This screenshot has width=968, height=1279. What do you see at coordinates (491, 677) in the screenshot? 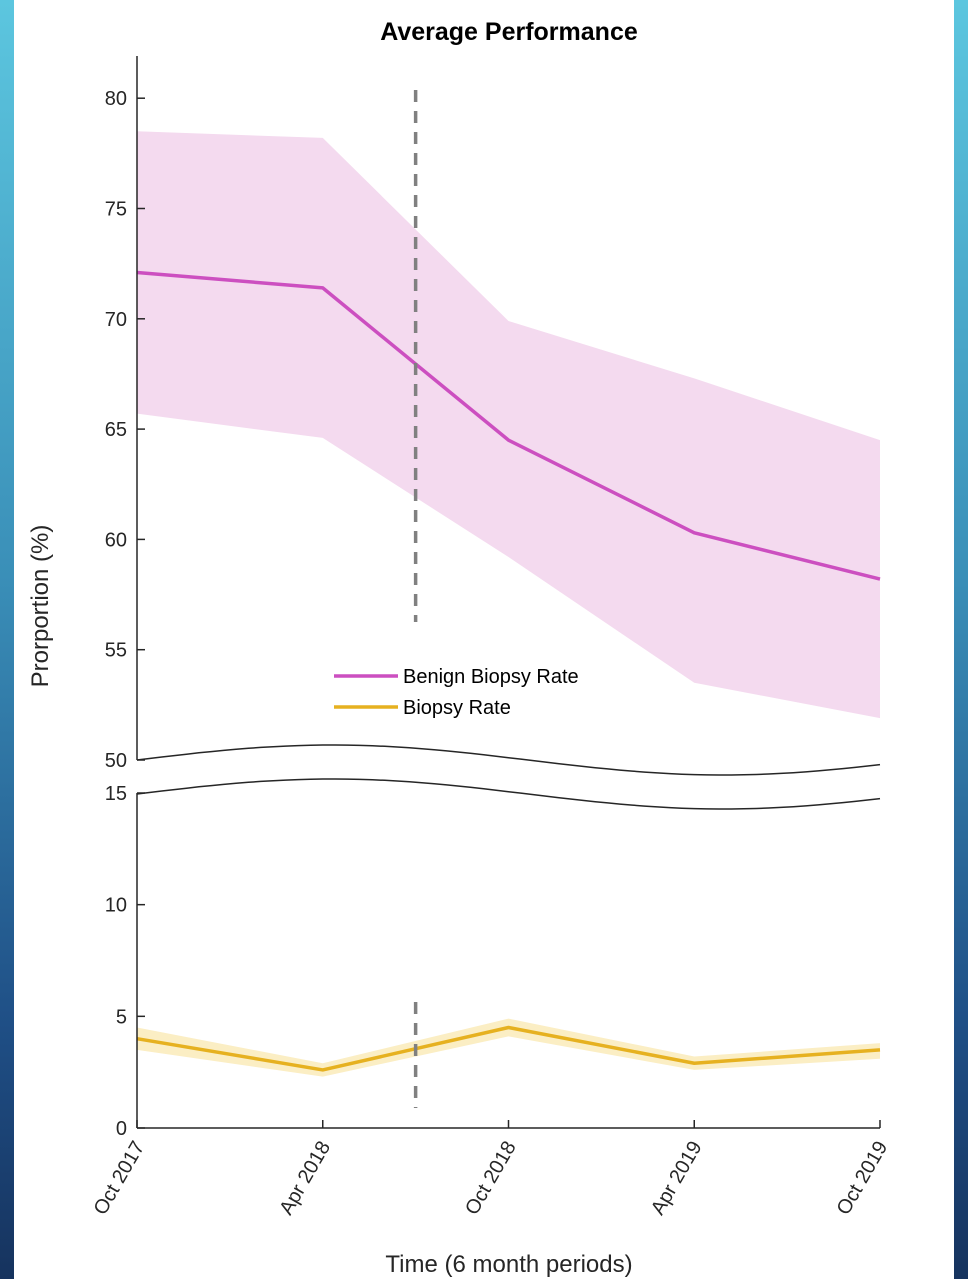
I see `legend-label: Benign Biopsy Rate` at bounding box center [491, 677].